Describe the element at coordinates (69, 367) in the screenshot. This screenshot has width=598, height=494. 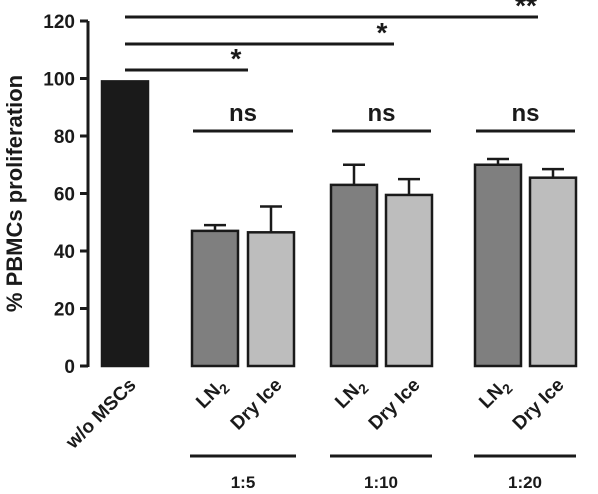
I see `y-tick-label: 0` at that location.